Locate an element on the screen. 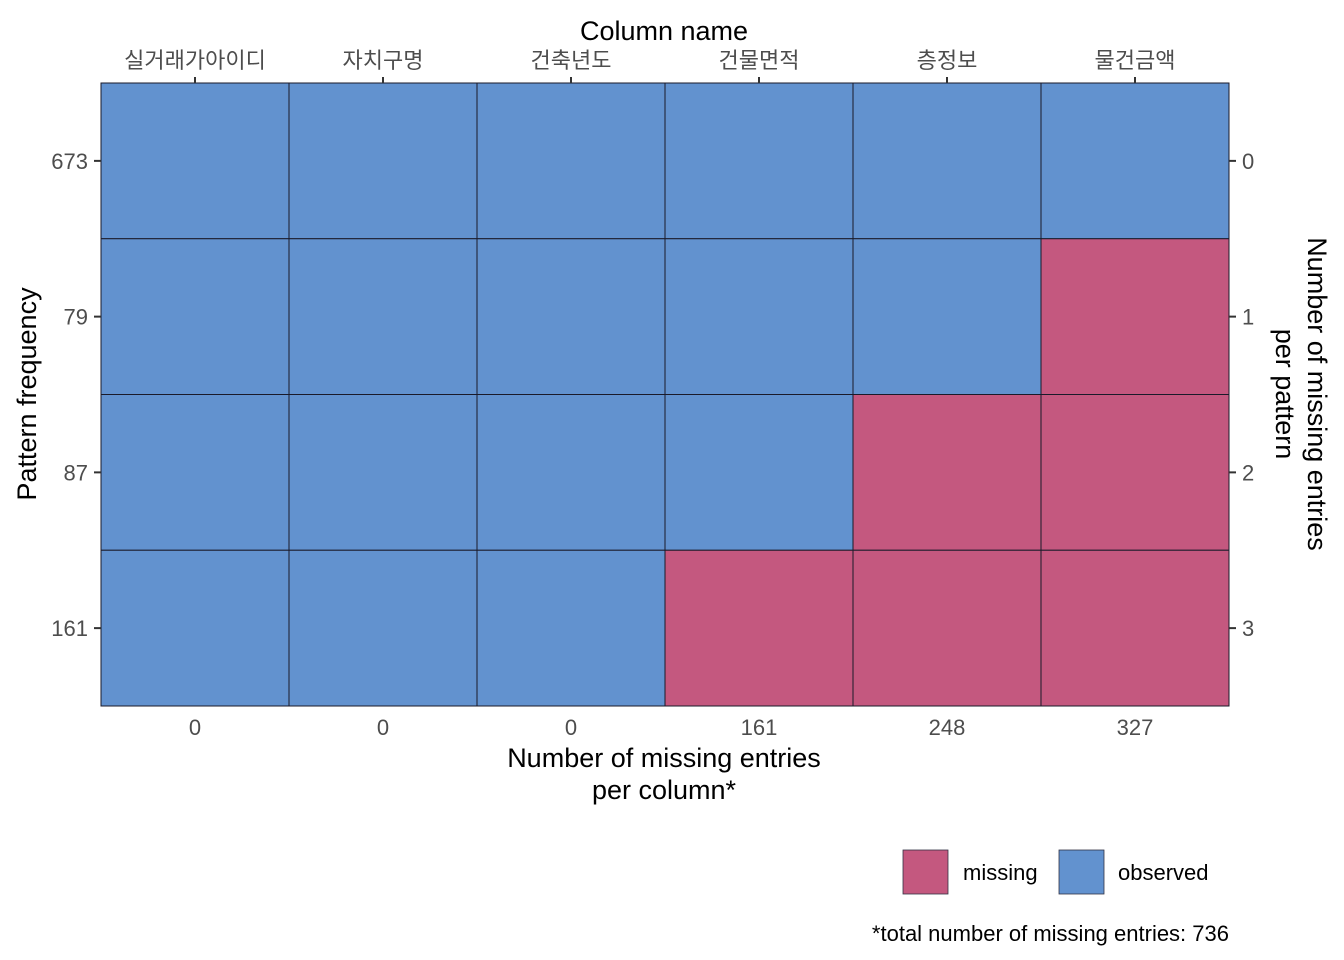 This screenshot has width=1344, height=960. cell-r3-c5 is located at coordinates (1135, 628).